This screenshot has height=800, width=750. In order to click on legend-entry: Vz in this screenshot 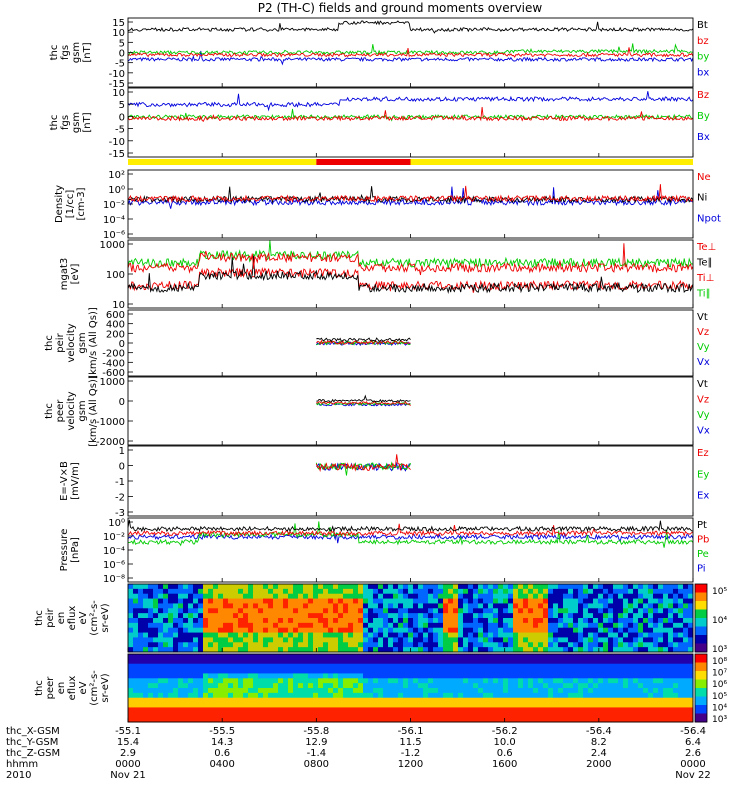, I will do `click(703, 332)`.